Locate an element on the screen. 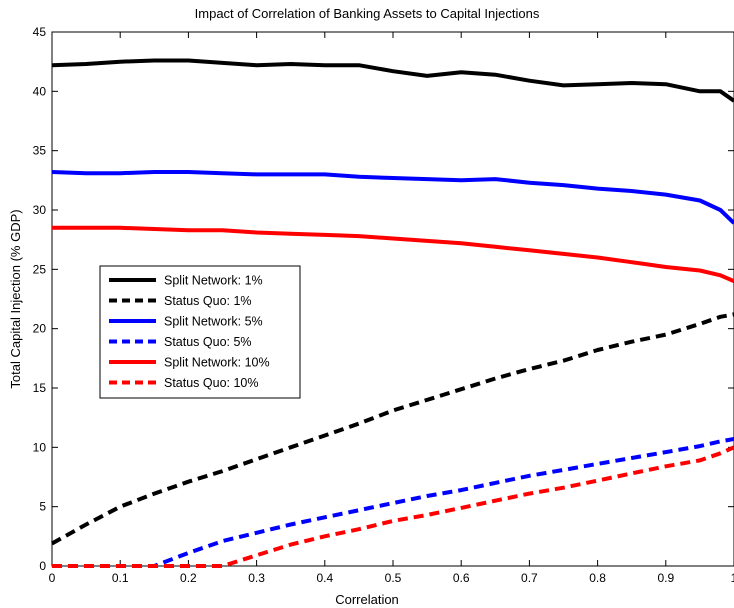 This screenshot has height=608, width=734. legend-label: Status Quo: 5% is located at coordinates (208, 342).